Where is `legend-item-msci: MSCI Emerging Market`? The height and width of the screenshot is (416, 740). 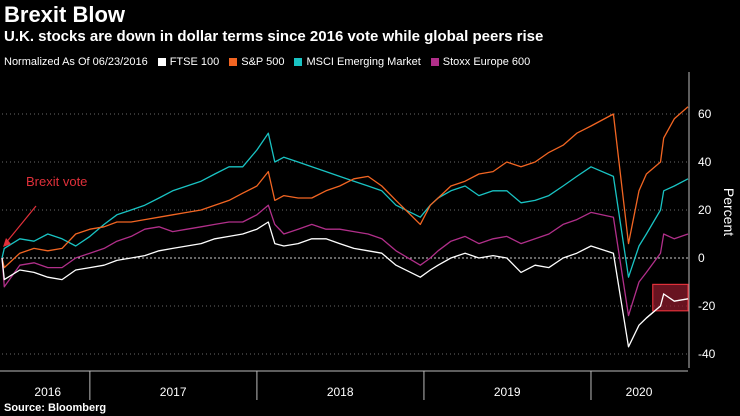
legend-item-msci: MSCI Emerging Market is located at coordinates (357, 62).